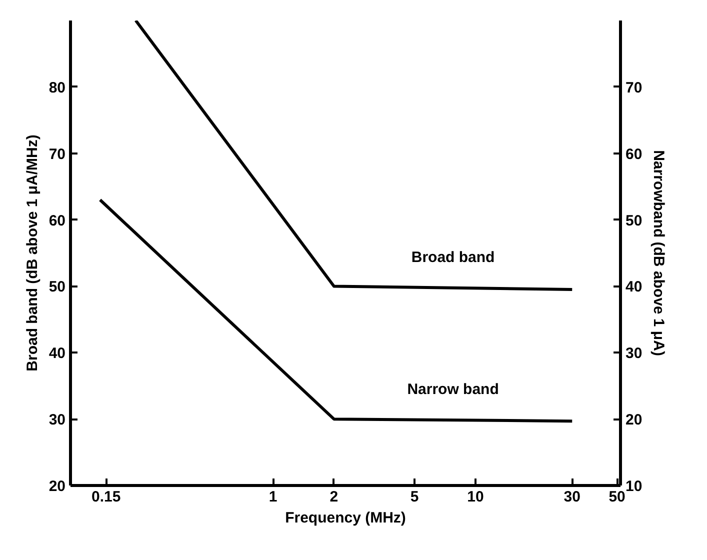  Describe the element at coordinates (106, 497) in the screenshot. I see `x-tick-label: 0.15` at that location.